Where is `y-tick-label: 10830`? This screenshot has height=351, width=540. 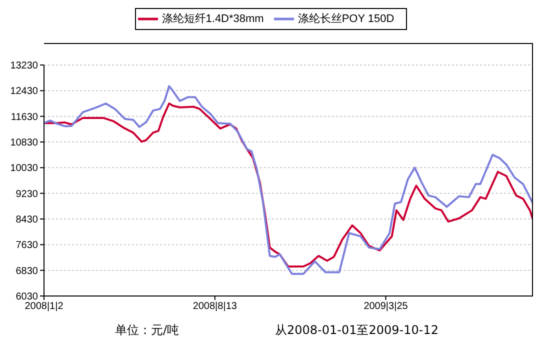
y-tick-label: 10830 is located at coordinates (24, 143).